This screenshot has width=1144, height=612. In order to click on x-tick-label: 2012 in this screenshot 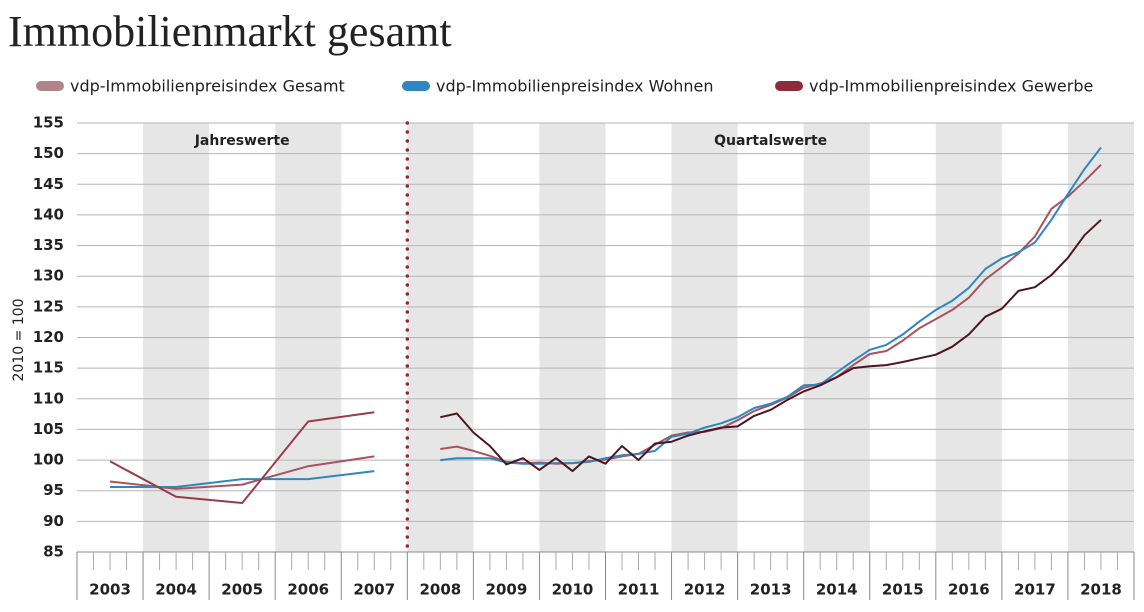, I will do `click(705, 590)`.